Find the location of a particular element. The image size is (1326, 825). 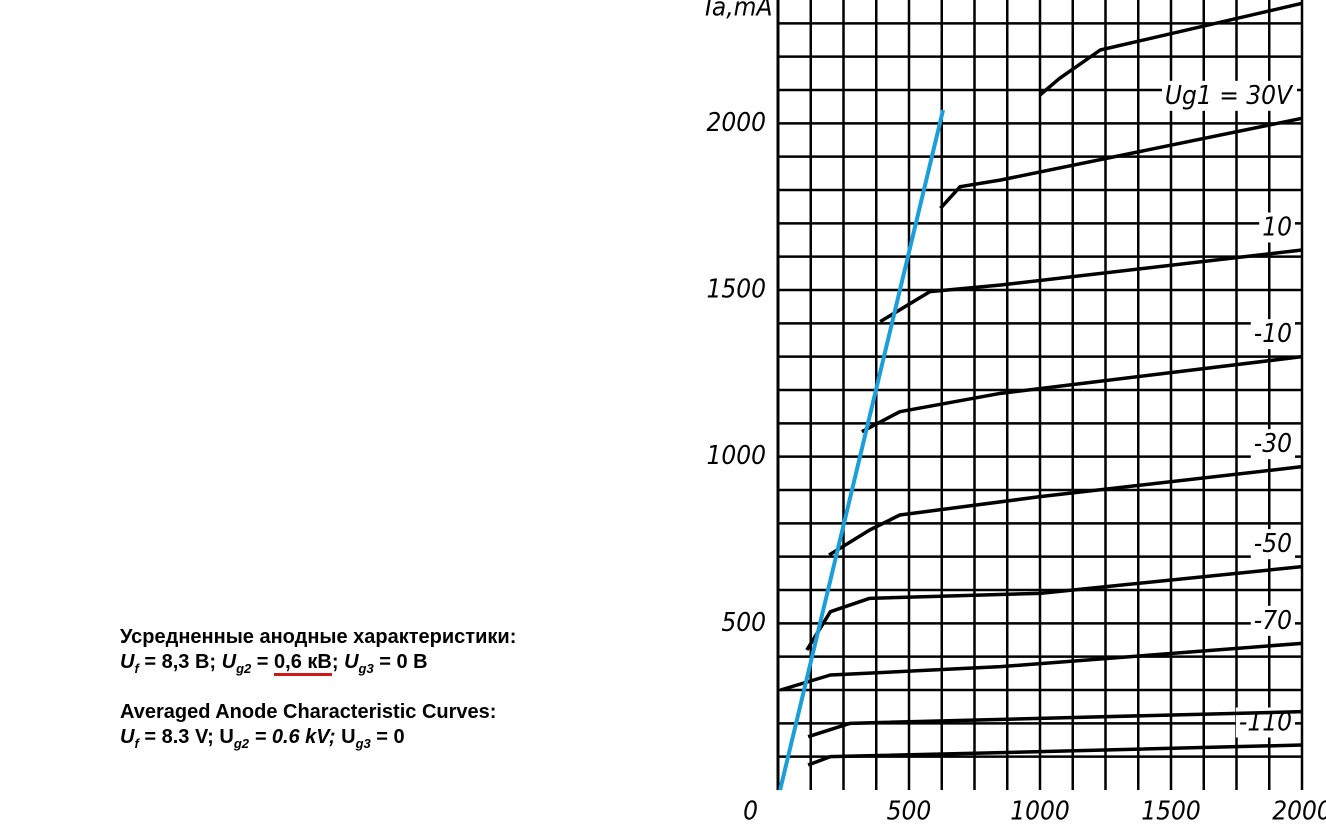

caption-part: = 8,3 В; is located at coordinates (180, 662).